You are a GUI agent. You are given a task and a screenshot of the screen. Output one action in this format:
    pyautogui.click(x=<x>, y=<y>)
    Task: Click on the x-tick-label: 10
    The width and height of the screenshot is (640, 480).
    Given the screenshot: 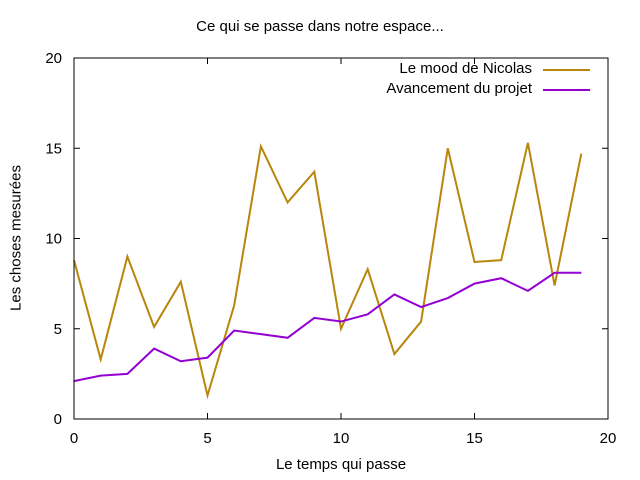 What is the action you would take?
    pyautogui.click(x=341, y=438)
    